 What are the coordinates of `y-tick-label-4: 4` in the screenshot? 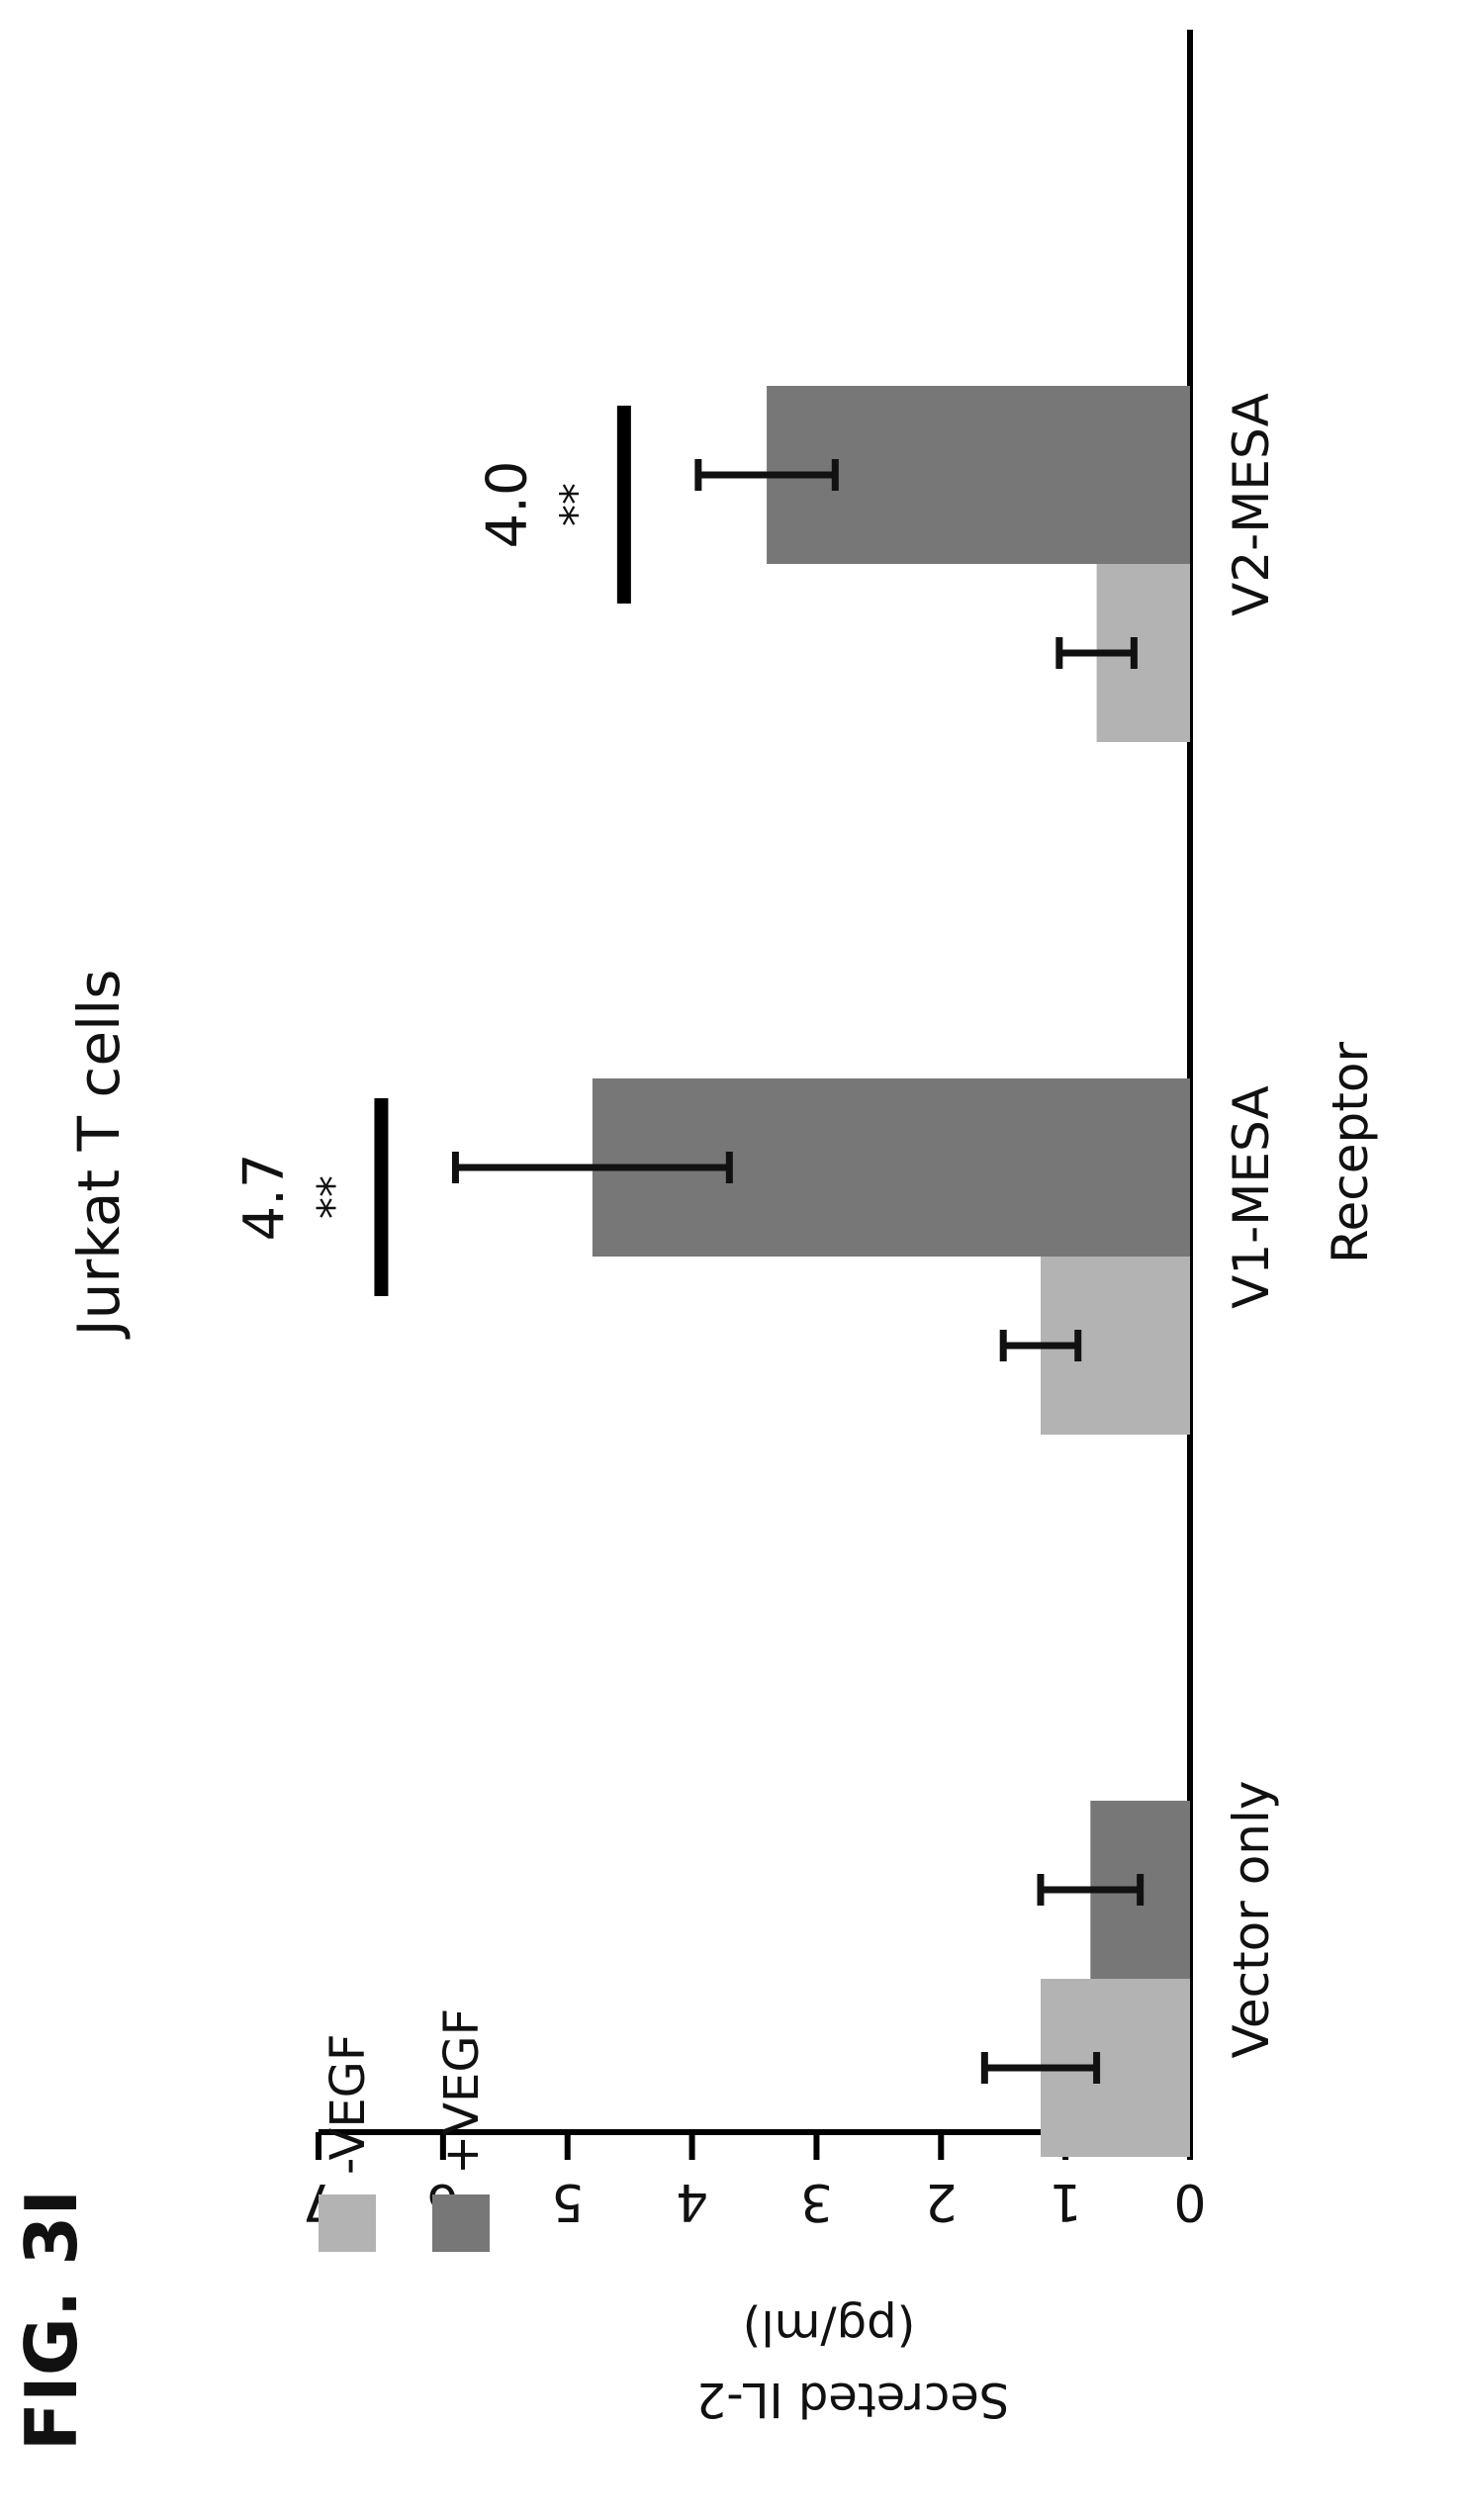 It's located at (692, 2201).